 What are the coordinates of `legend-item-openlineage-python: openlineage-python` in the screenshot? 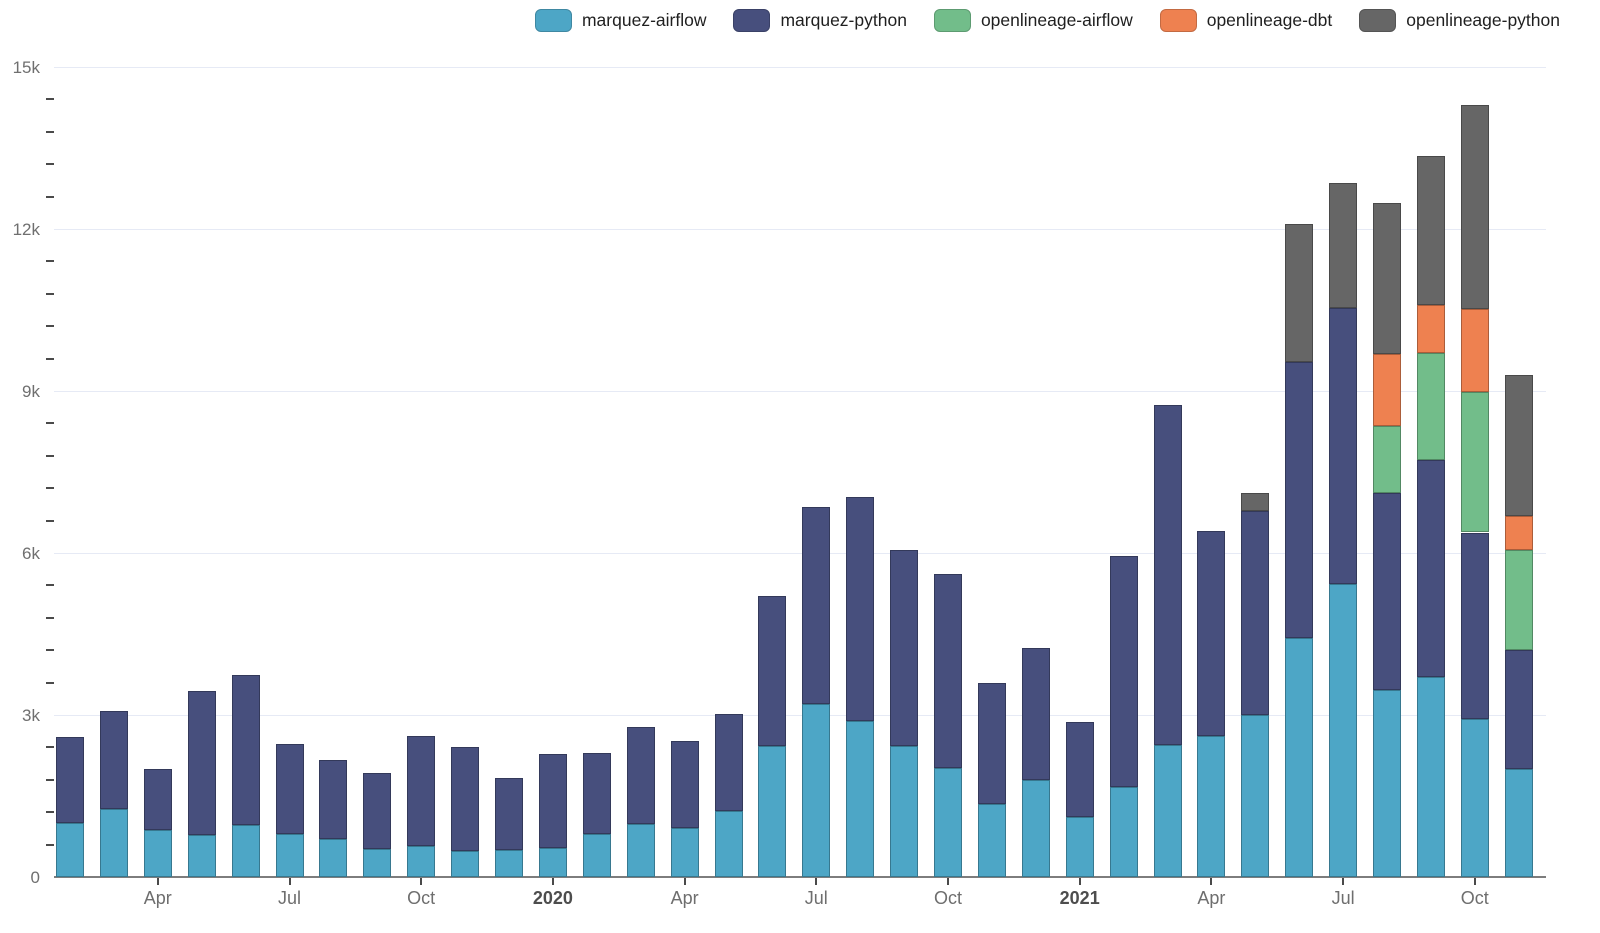 It's located at (1459, 20).